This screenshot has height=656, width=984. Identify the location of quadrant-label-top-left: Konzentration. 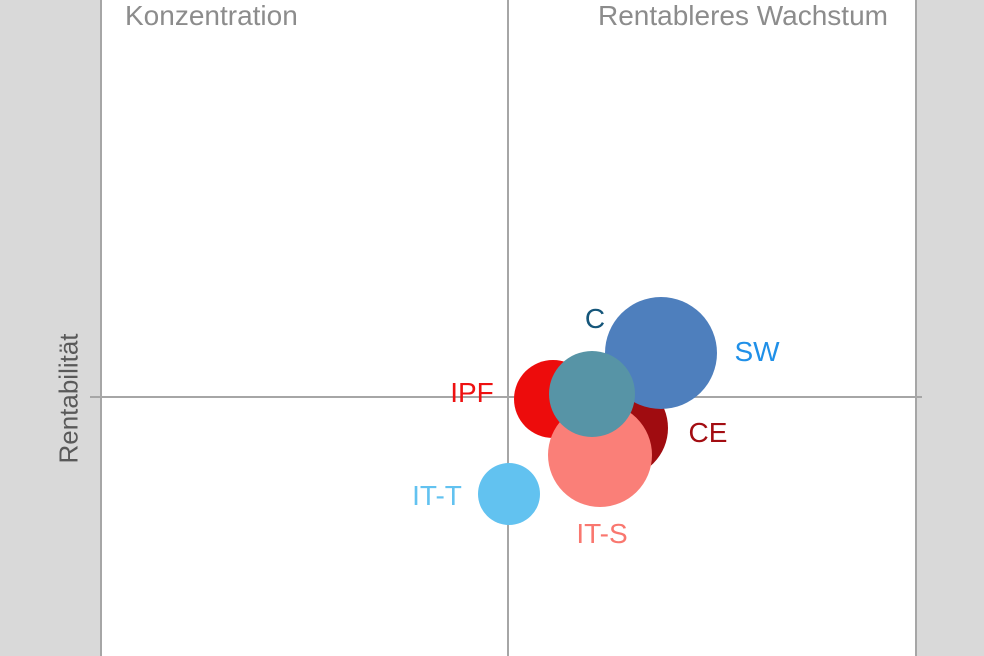
(211, 15).